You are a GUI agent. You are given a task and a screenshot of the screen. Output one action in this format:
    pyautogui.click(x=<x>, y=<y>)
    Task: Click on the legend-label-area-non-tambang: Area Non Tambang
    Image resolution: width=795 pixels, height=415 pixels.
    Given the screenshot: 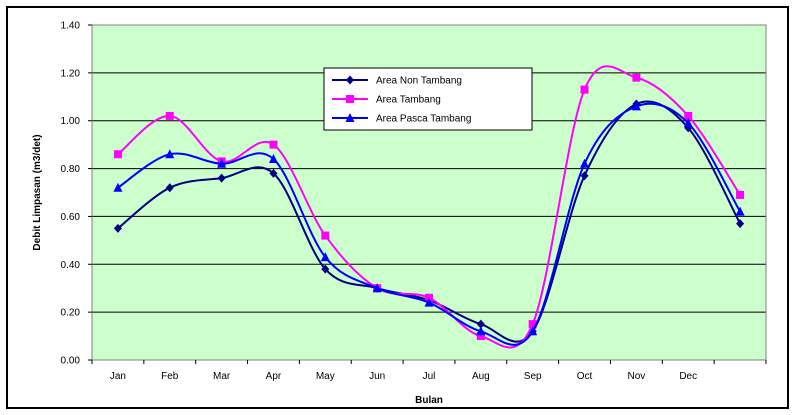 What is the action you would take?
    pyautogui.click(x=419, y=81)
    